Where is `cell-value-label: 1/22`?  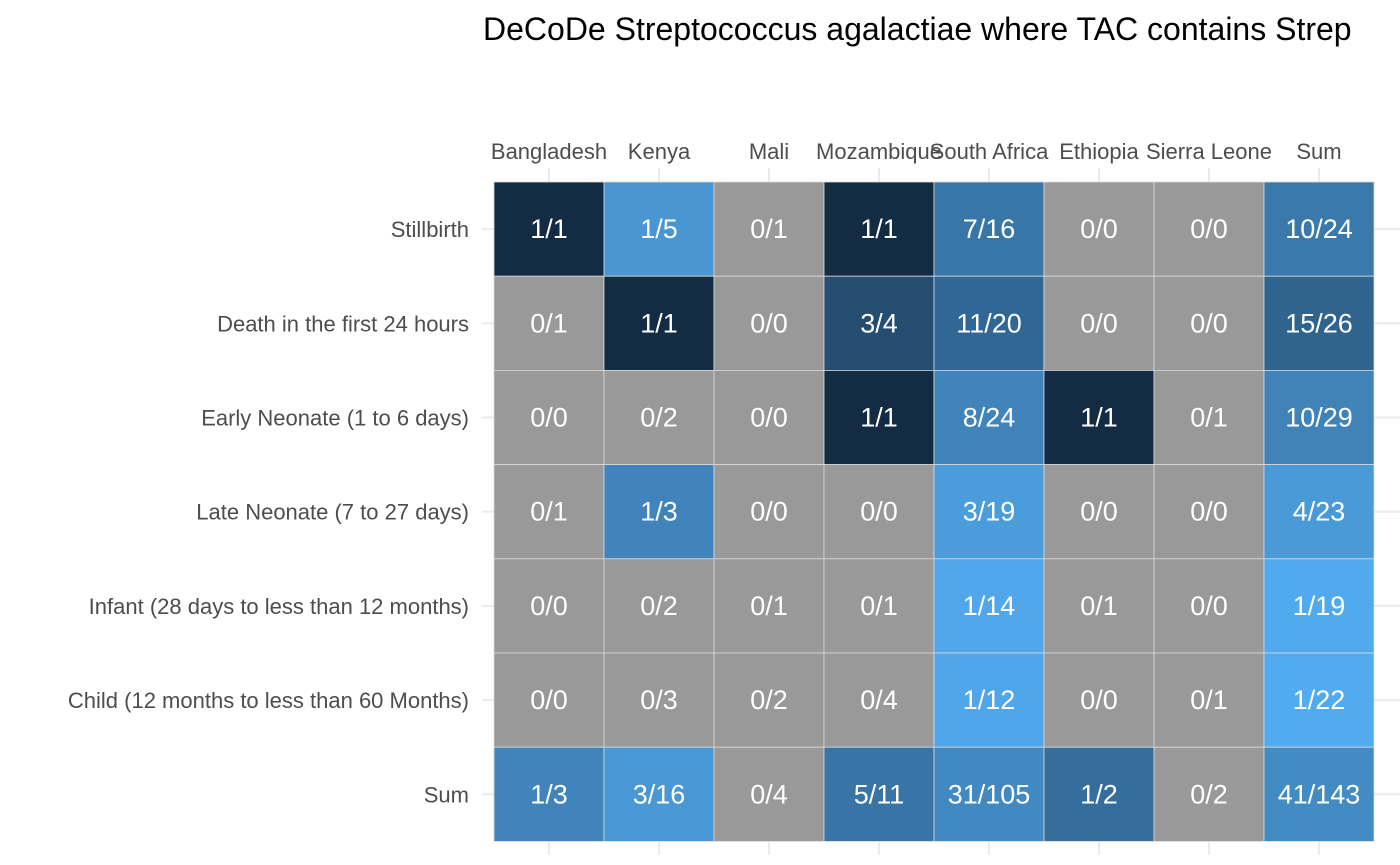 cell-value-label: 1/22 is located at coordinates (1319, 700).